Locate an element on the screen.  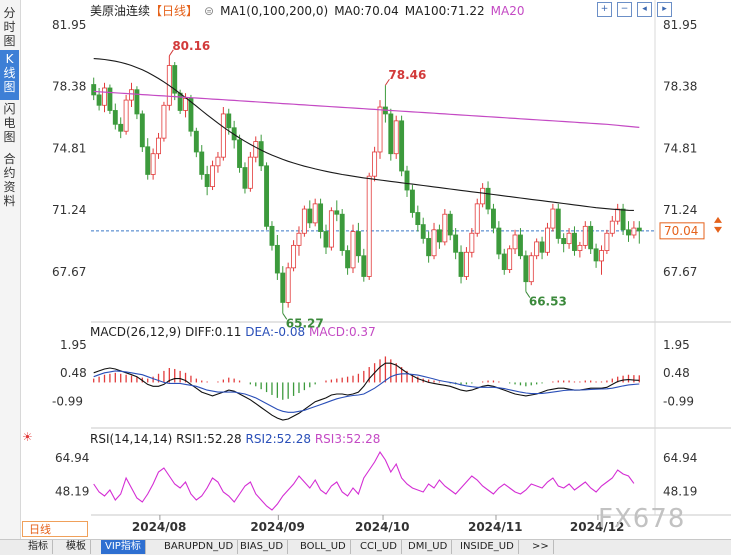
macd-tick-right: 1.95 is located at coordinates (676, 345).